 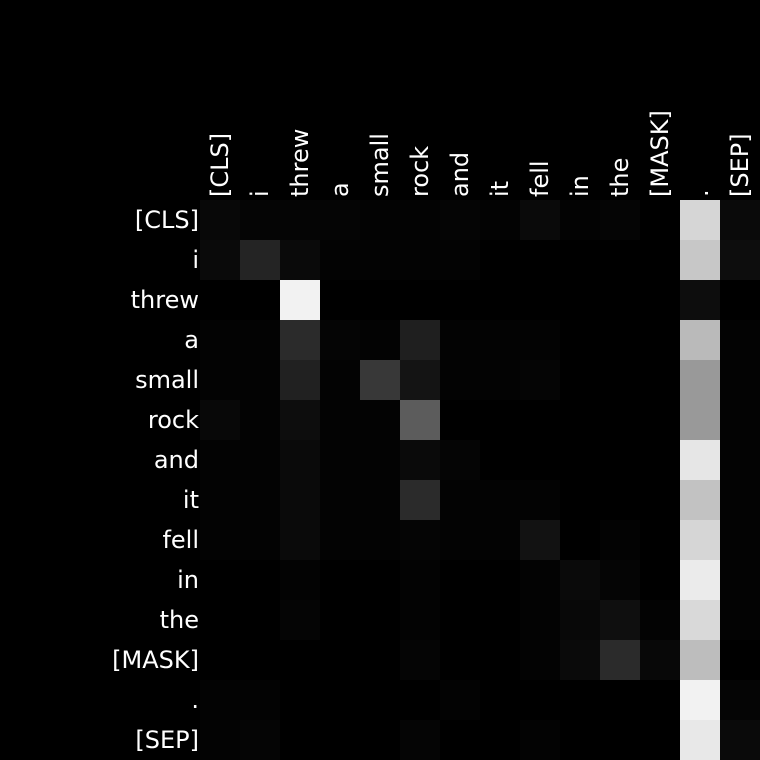 I want to click on x-tick-label: it, so click(x=500, y=189).